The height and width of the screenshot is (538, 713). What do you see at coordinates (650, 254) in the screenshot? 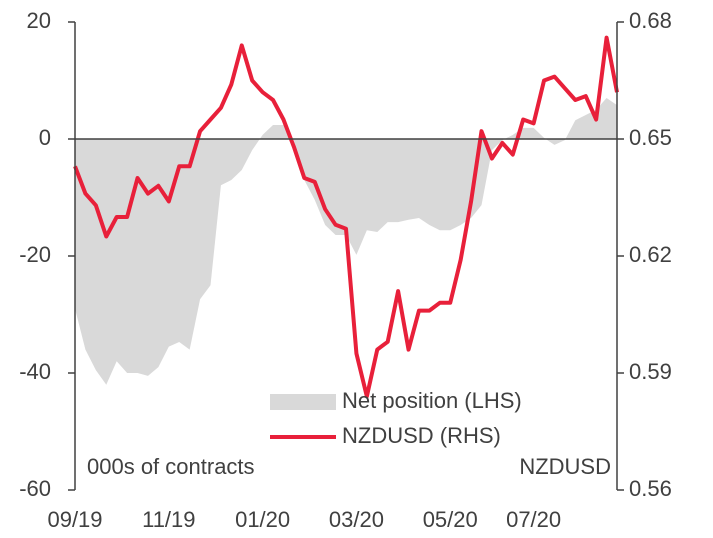
I see `y2-tick-label: 0.62` at bounding box center [650, 254].